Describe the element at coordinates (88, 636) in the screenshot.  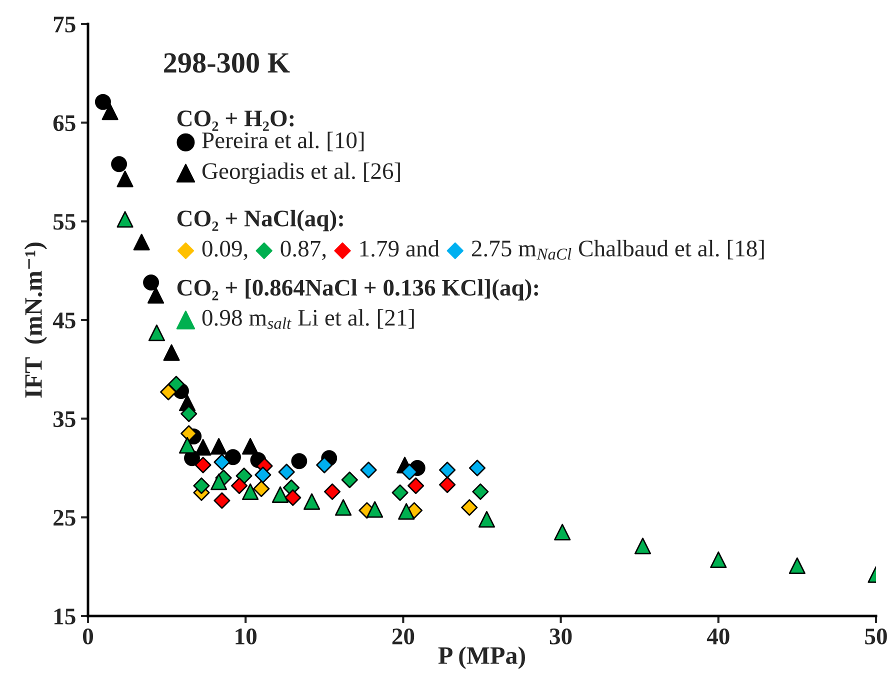
I see `x-tick-label: 0` at that location.